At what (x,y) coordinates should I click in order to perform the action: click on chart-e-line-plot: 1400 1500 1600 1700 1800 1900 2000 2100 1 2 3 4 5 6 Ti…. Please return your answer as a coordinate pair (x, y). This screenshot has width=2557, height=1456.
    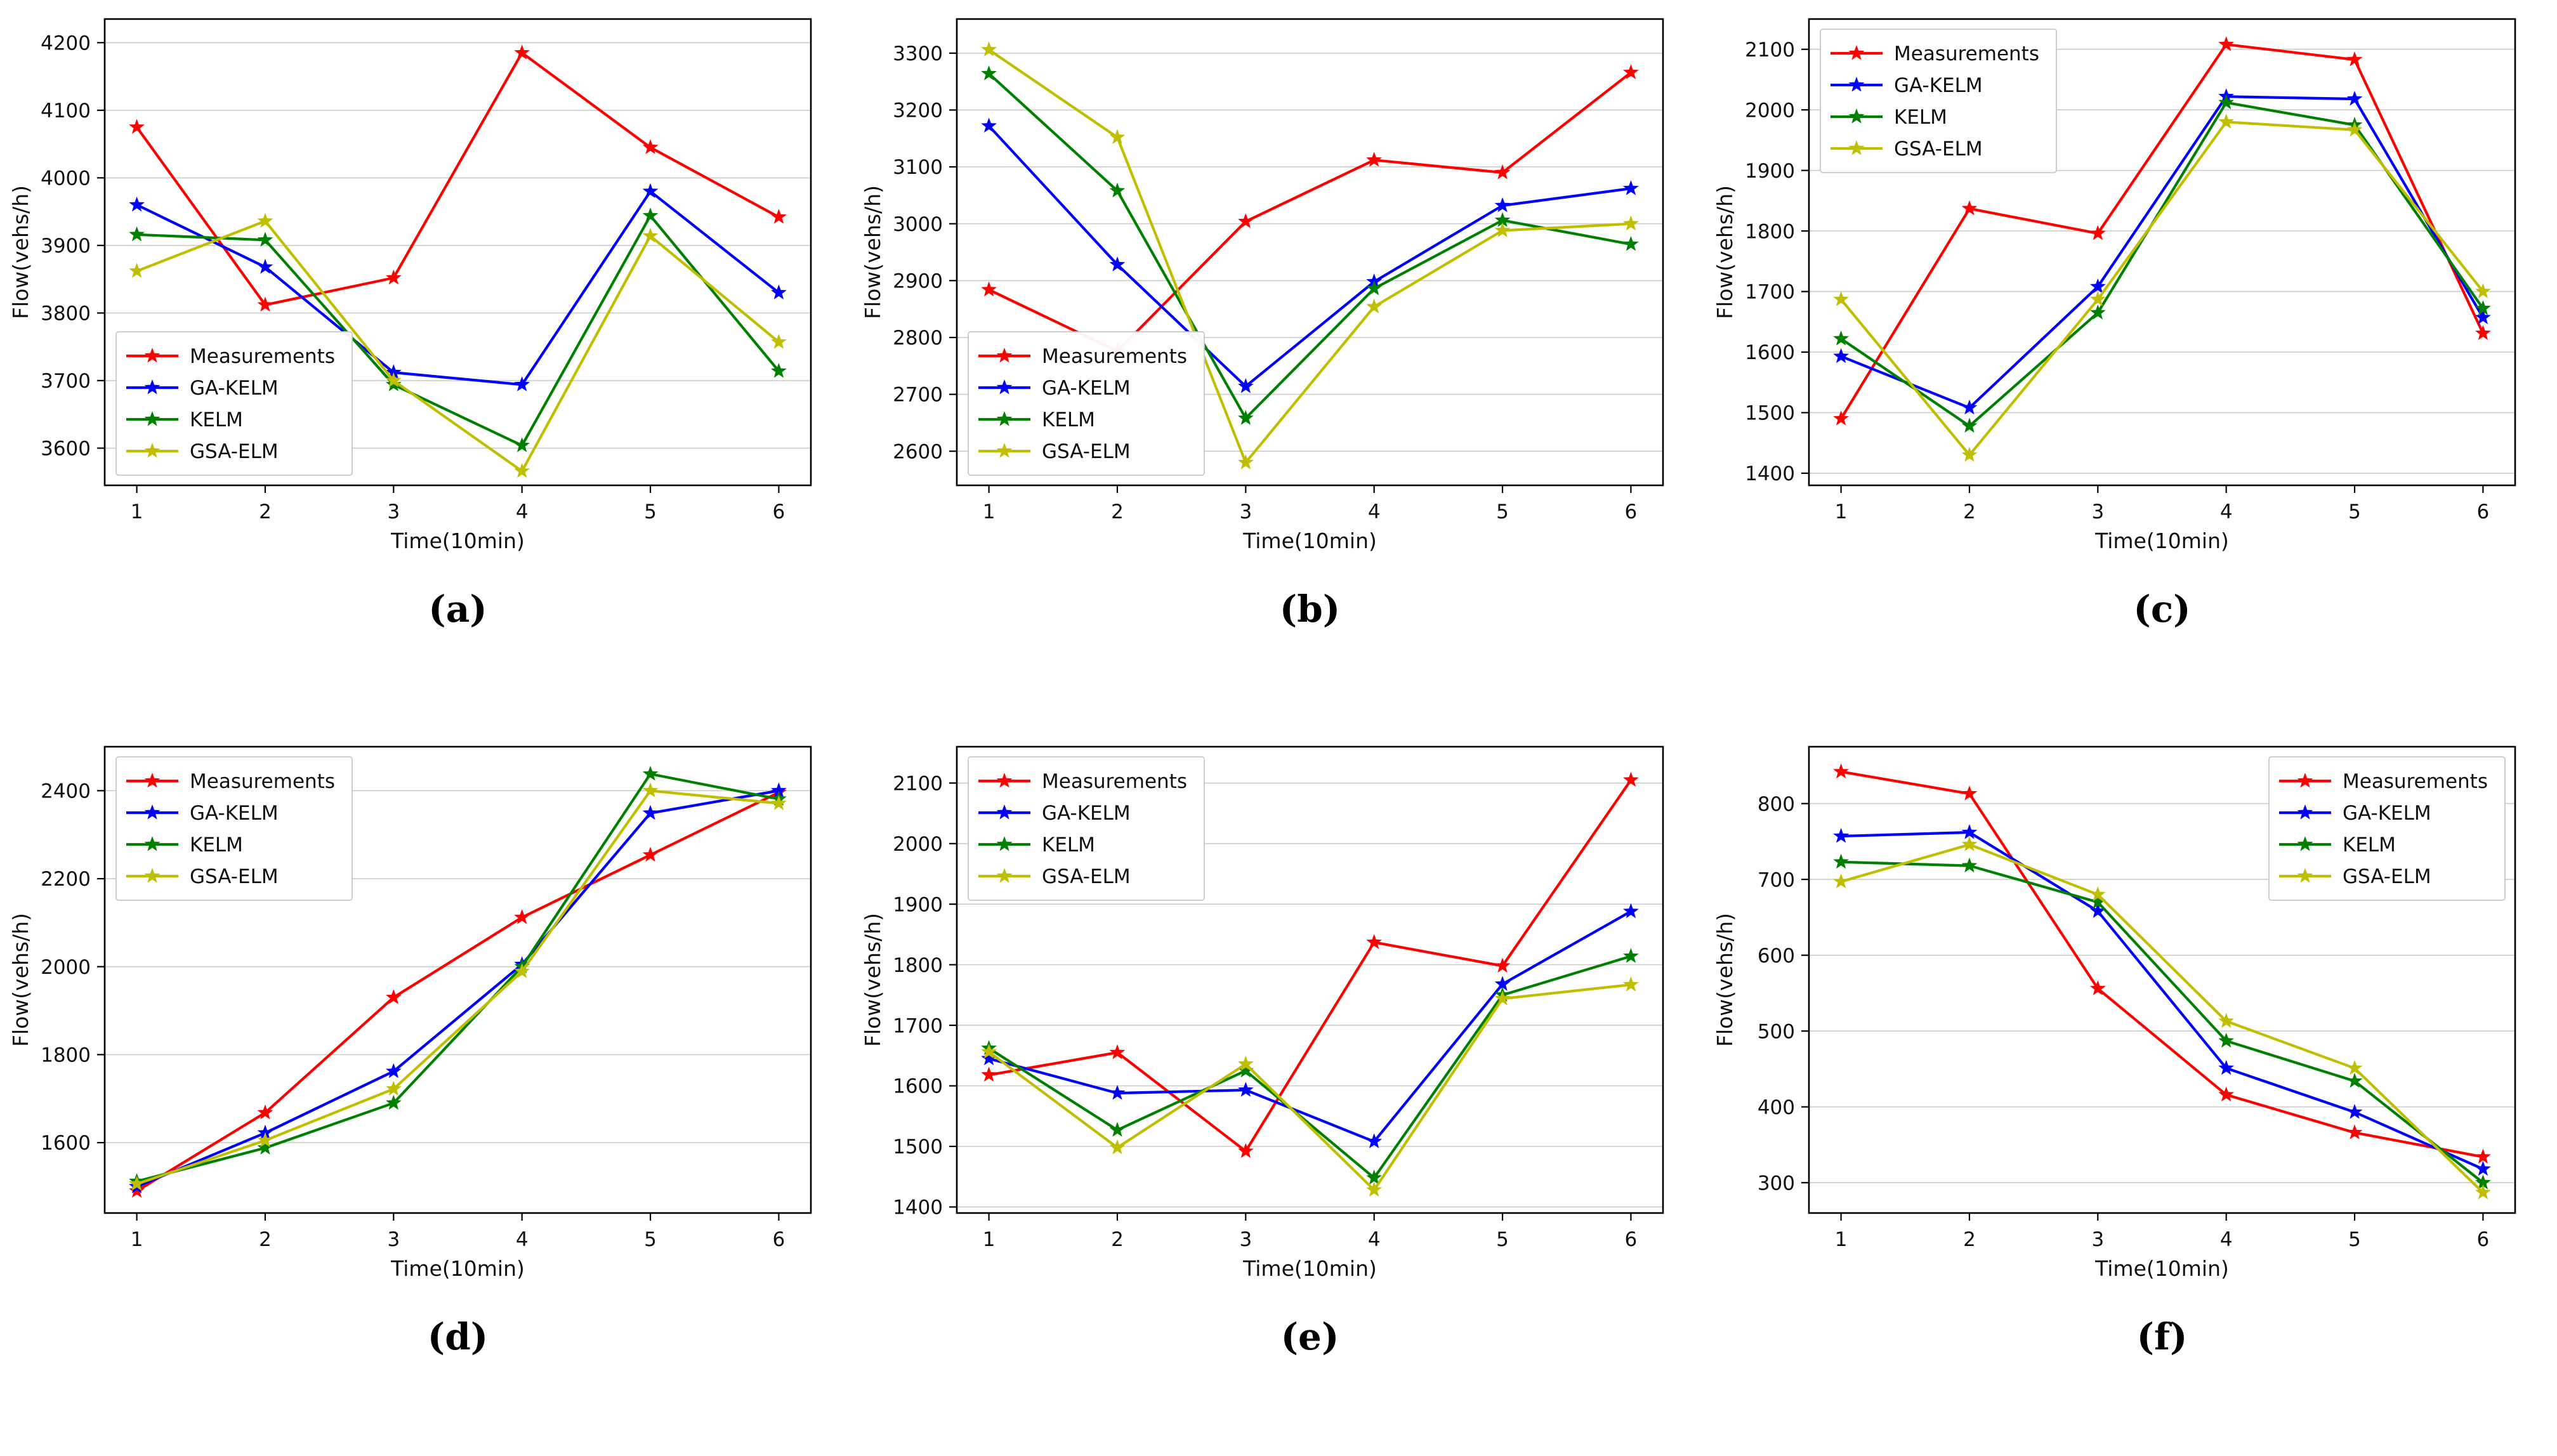
    Looking at the image, I should click on (1262, 1013).